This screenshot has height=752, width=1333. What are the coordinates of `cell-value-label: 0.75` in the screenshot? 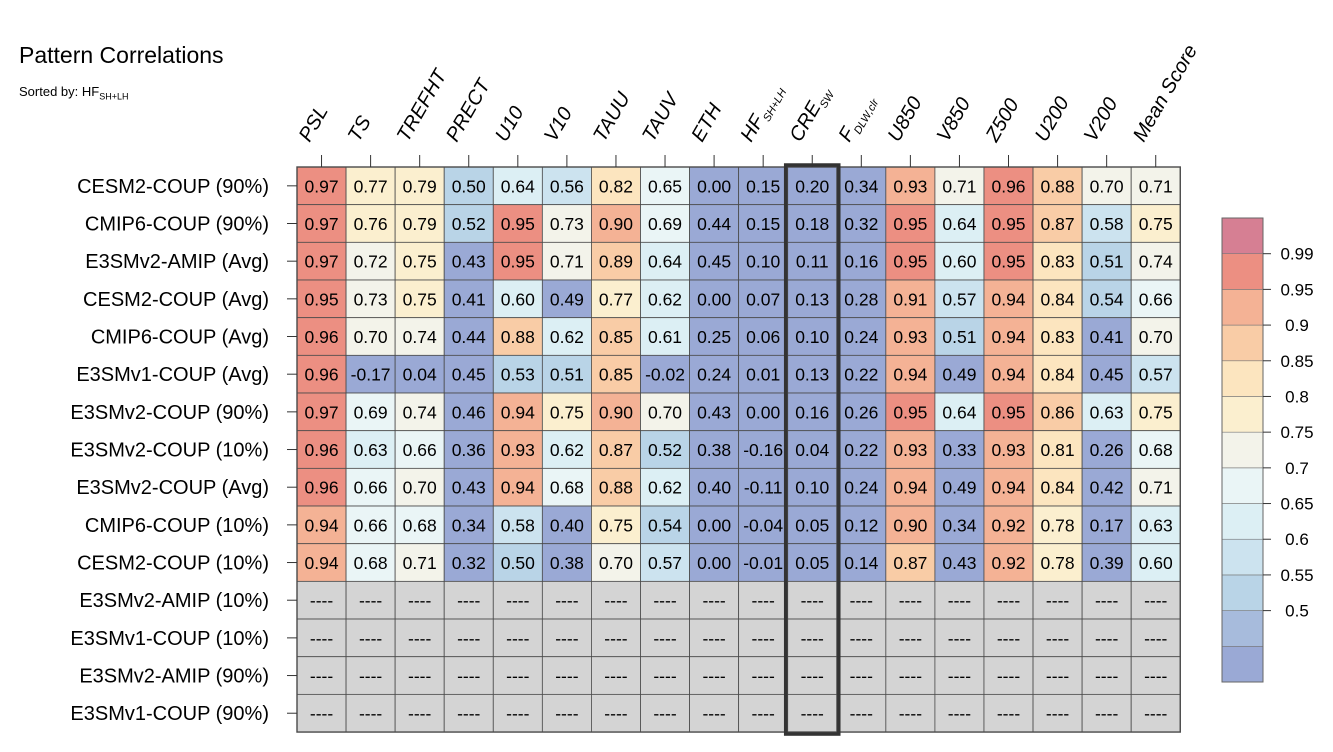 It's located at (420, 299).